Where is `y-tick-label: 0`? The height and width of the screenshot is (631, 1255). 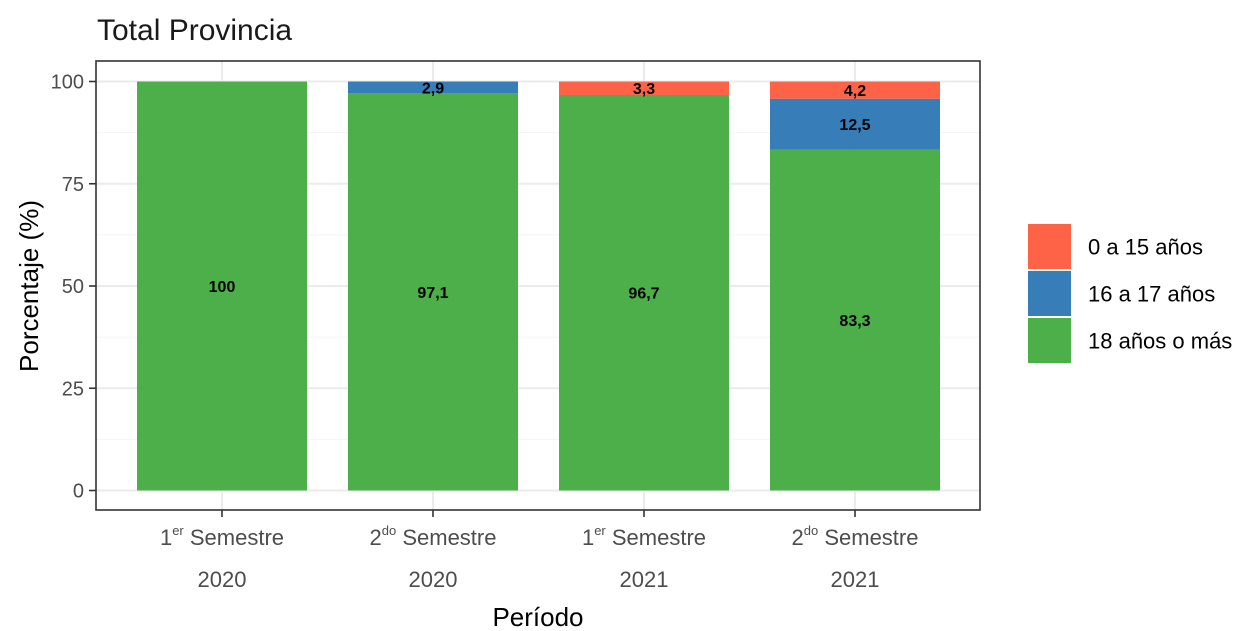 y-tick-label: 0 is located at coordinates (78, 492).